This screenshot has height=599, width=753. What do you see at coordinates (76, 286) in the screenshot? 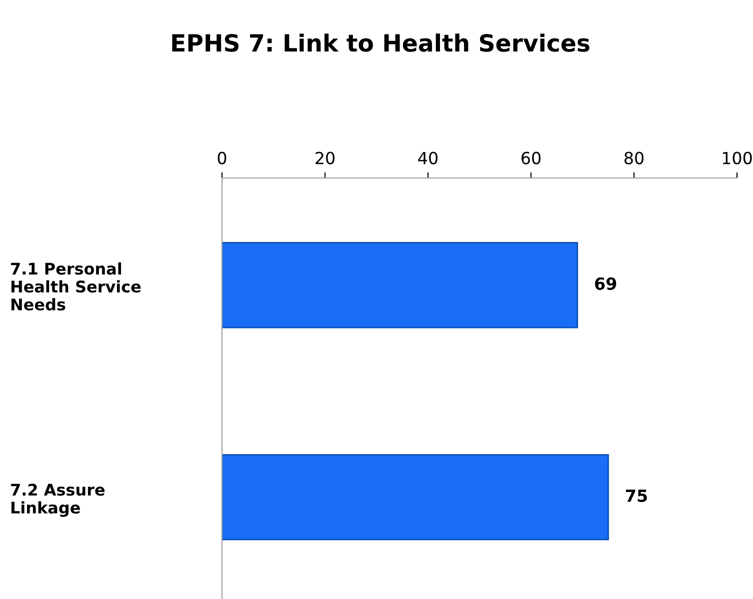
I see `y-tick-label: 7.1 Personal Health Service Needs` at bounding box center [76, 286].